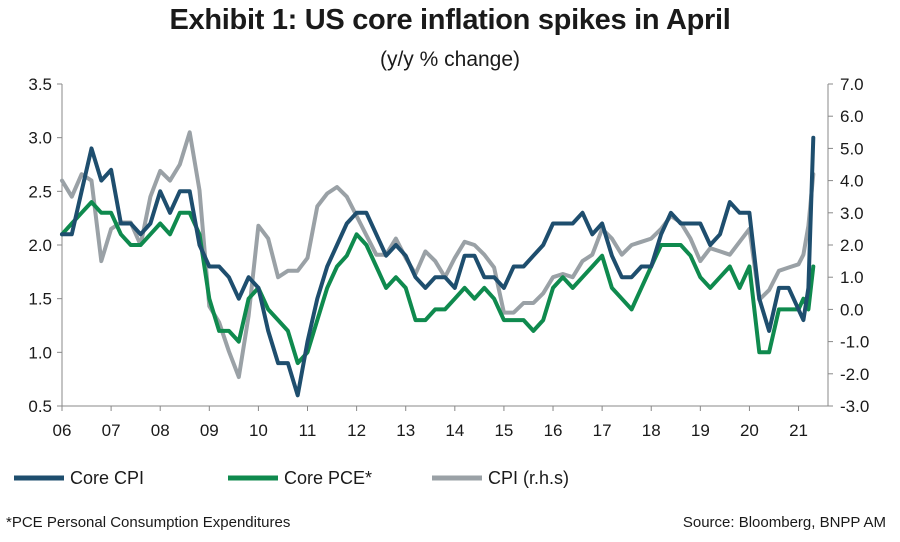 The height and width of the screenshot is (542, 900). I want to click on y-left-tick-label: 3.0, so click(40, 138).